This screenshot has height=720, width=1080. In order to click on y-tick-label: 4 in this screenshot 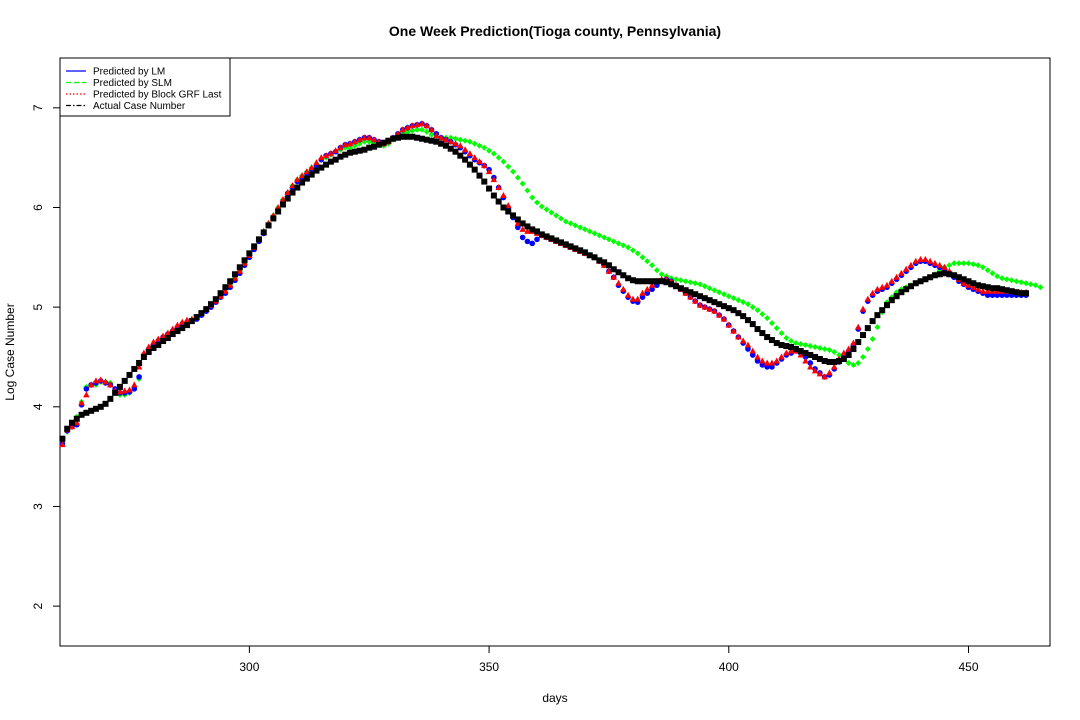, I will do `click(38, 406)`.